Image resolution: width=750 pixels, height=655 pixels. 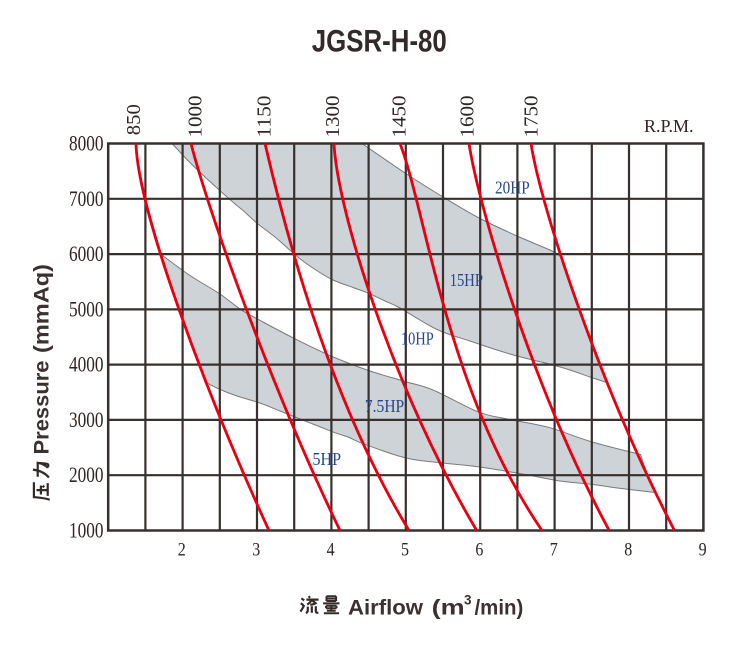 What do you see at coordinates (468, 117) in the screenshot?
I see `svg-text: 1600` at bounding box center [468, 117].